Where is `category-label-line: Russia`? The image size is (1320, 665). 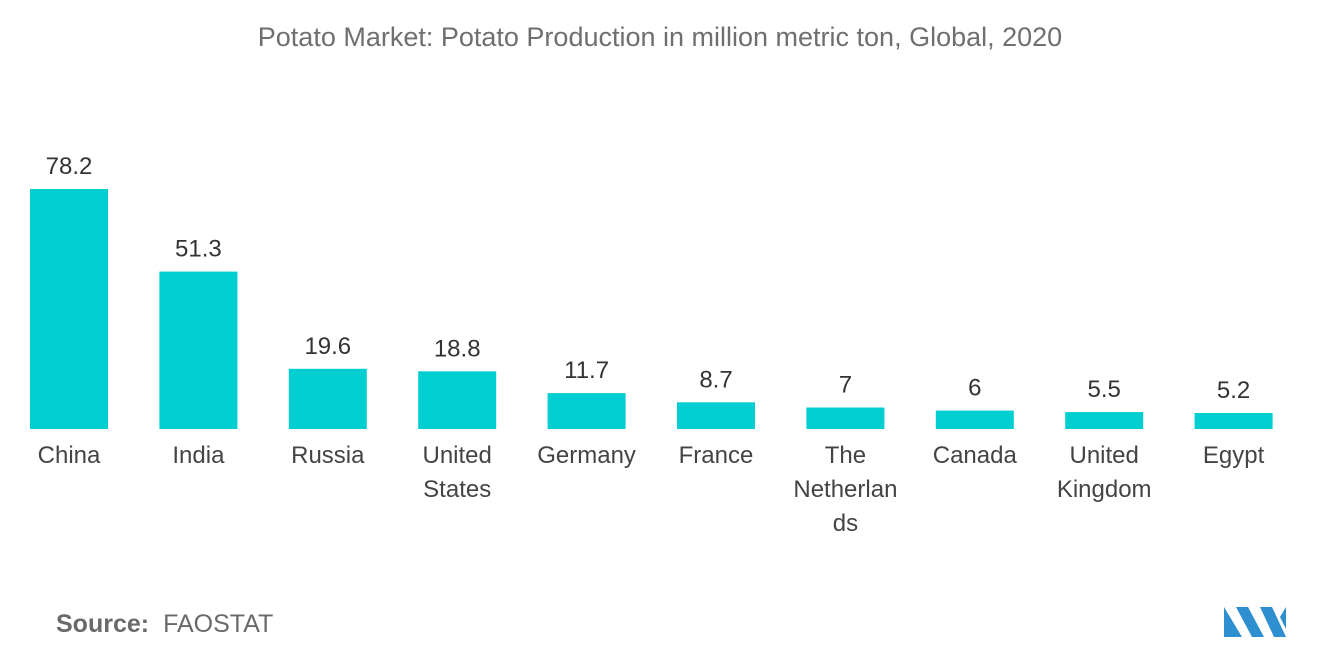 category-label-line: Russia is located at coordinates (328, 455).